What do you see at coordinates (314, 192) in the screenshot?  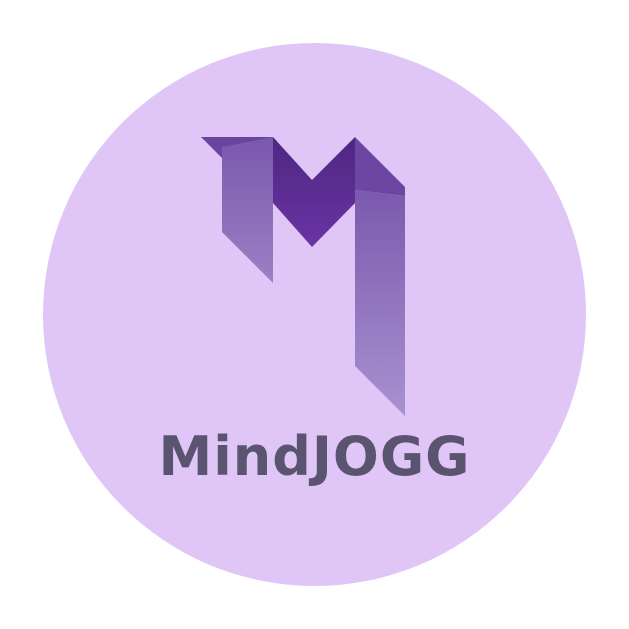 I see `m-center-v` at bounding box center [314, 192].